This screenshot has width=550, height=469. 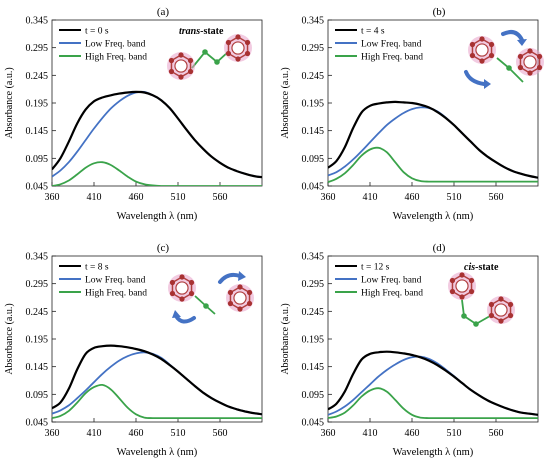 I want to click on legend-entry: t = 8 s, so click(x=97, y=268).